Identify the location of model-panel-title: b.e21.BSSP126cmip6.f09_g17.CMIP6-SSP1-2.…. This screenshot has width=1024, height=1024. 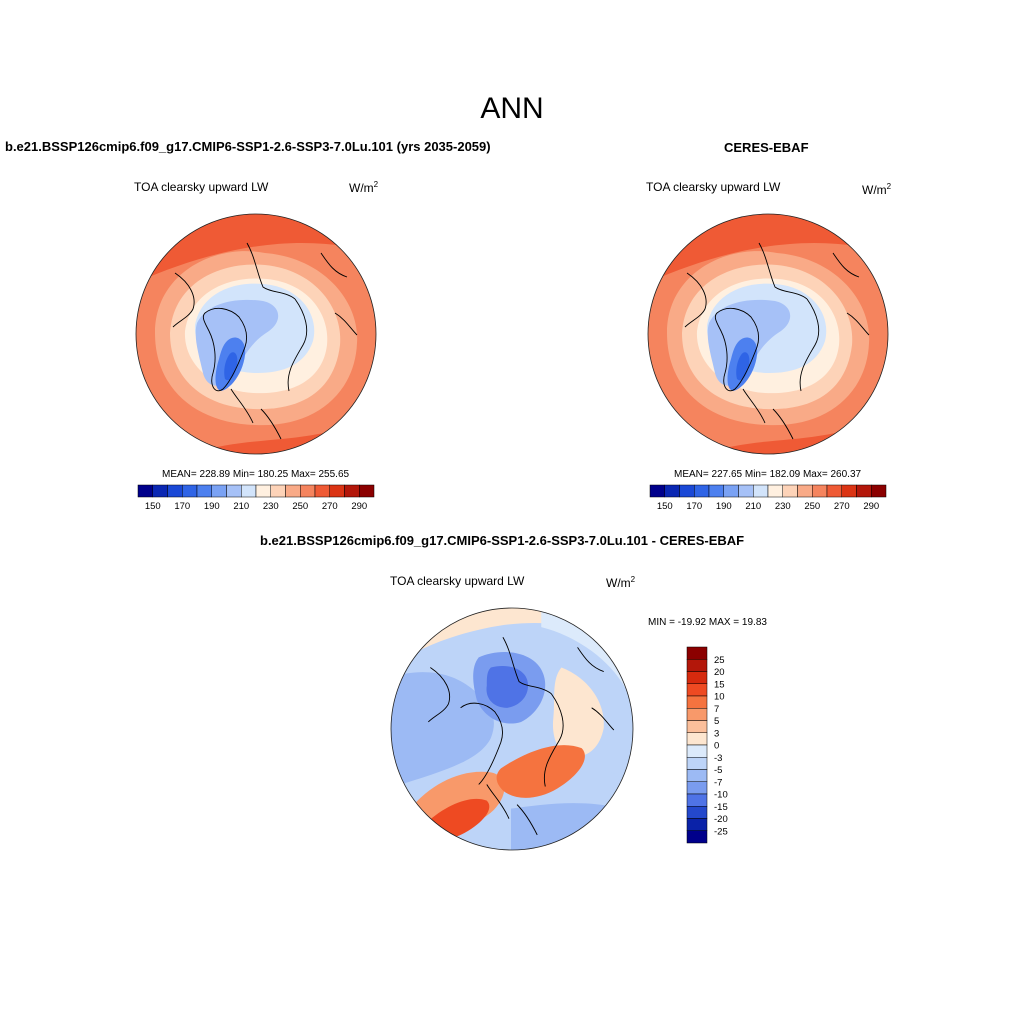
(248, 146).